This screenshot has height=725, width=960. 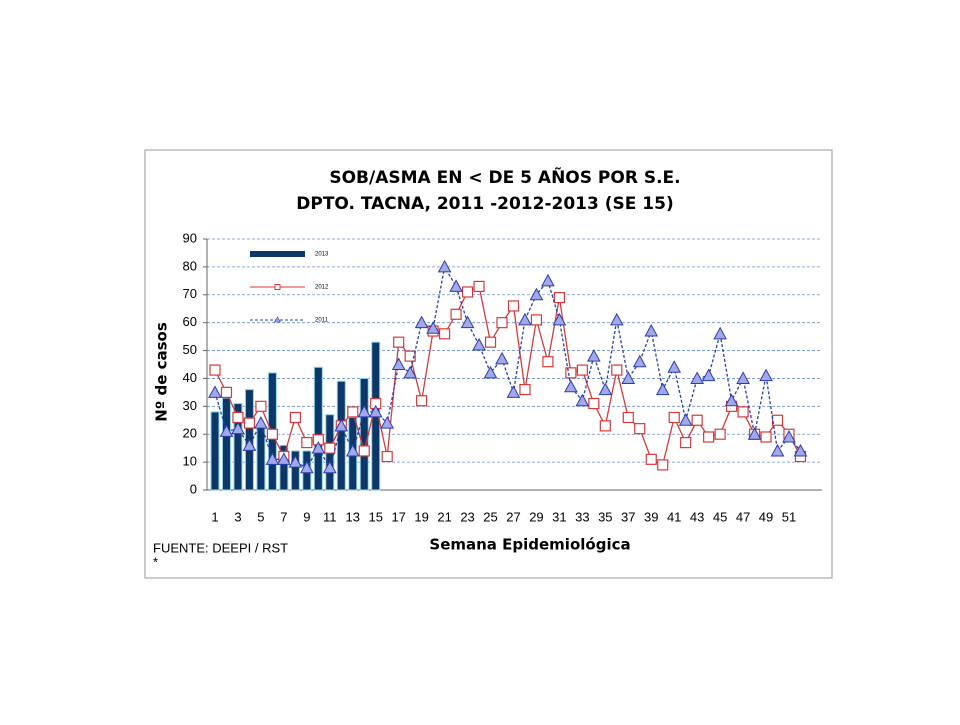 I want to click on x-tick-label: 11, so click(x=330, y=516).